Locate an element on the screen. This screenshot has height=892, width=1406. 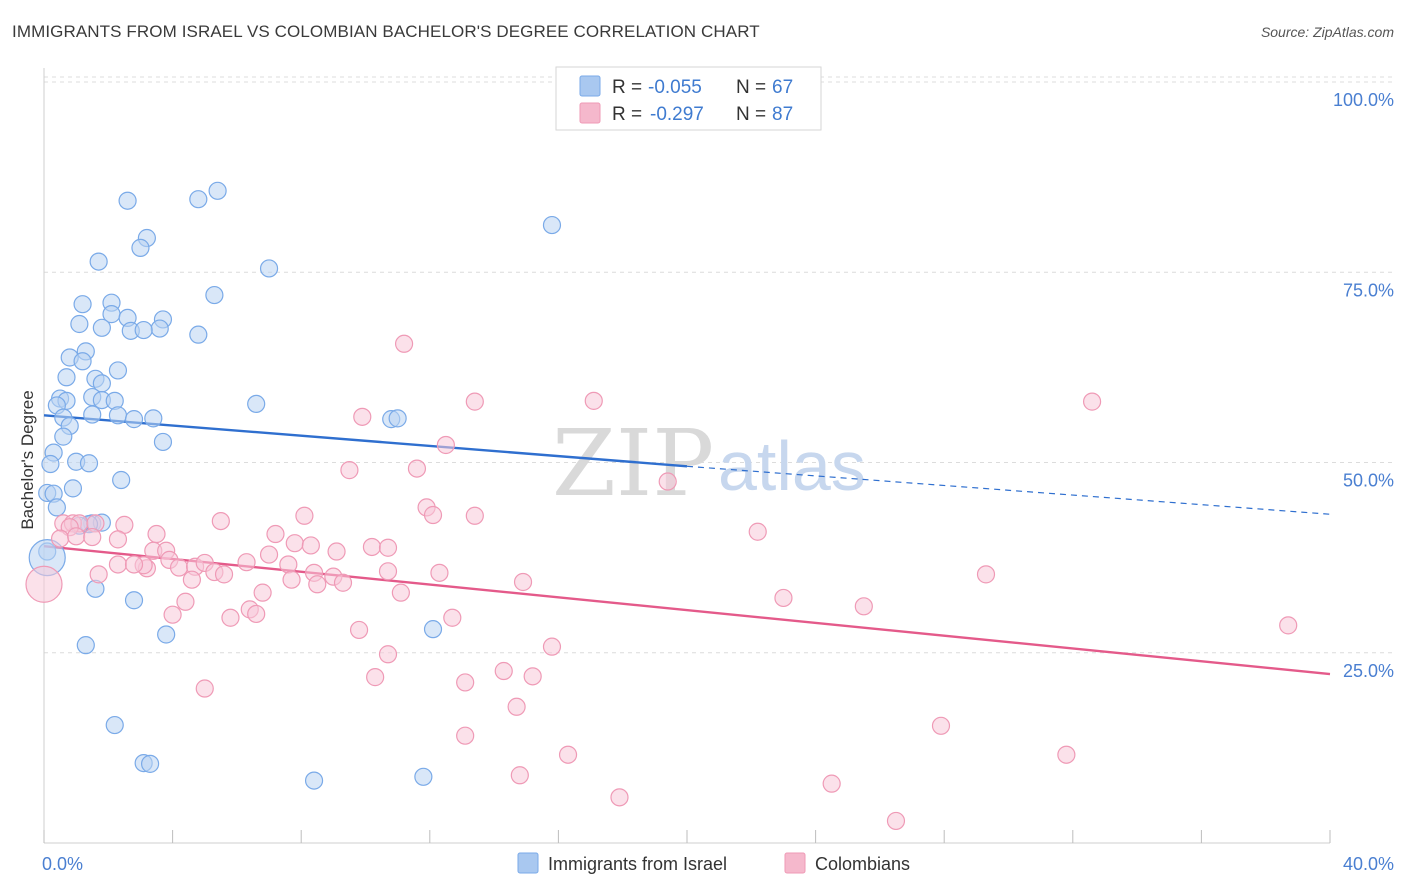
watermark-zip: ZIP is located at coordinates (633, 463).